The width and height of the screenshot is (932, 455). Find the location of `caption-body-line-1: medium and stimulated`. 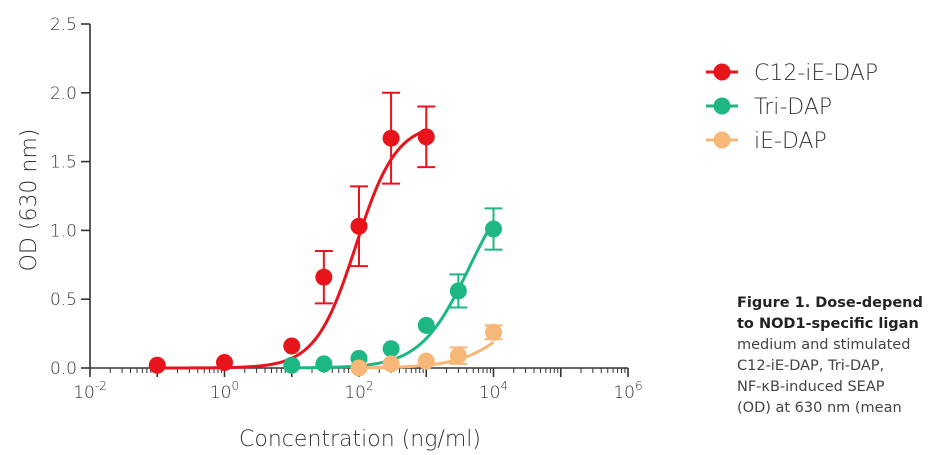

caption-body-line-1: medium and stimulated is located at coordinates (824, 345).